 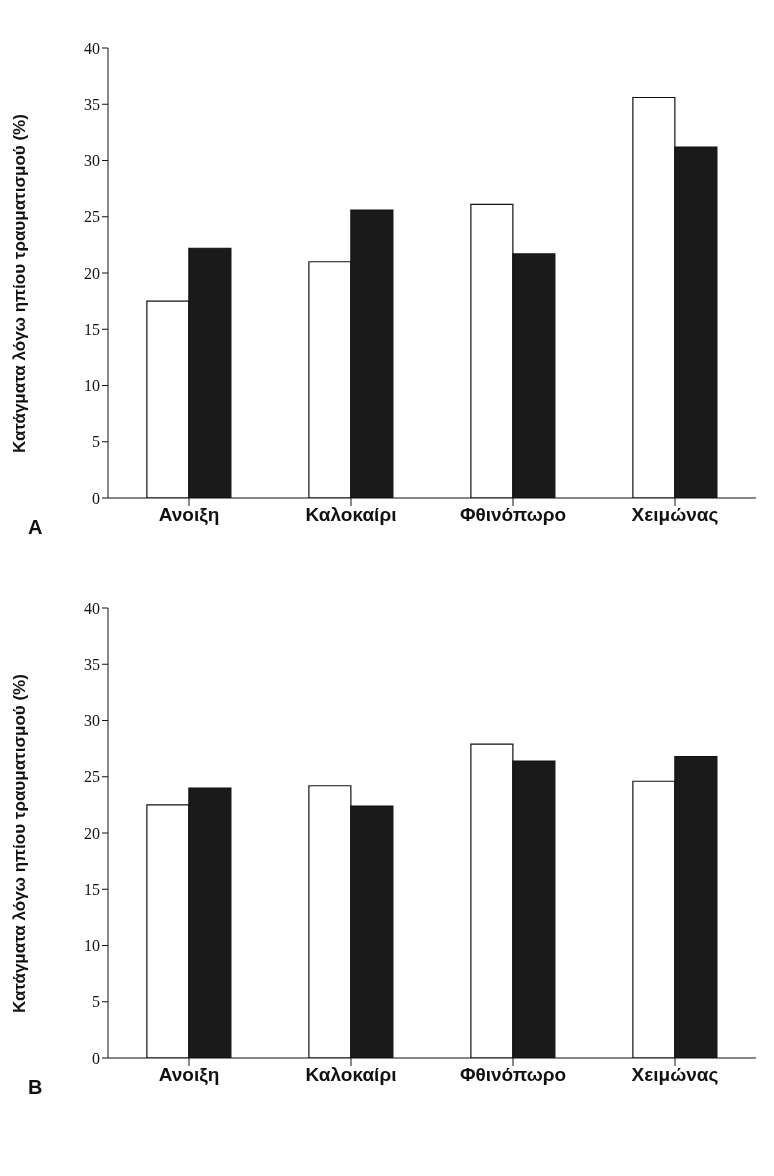 I want to click on text: A, so click(x=35, y=527).